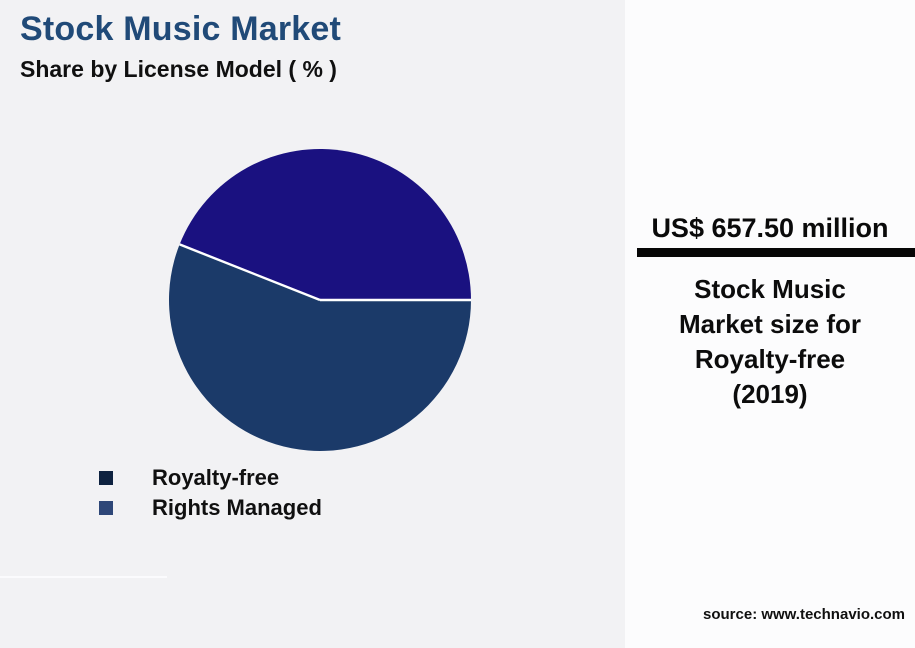  I want to click on legend-label: Rights Managed, so click(237, 507).